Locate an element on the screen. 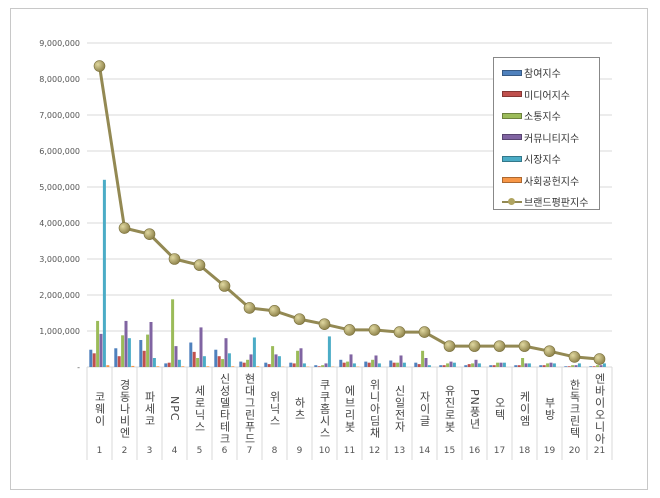 This screenshot has height=498, width=660. rank-label: 19 is located at coordinates (549, 451).